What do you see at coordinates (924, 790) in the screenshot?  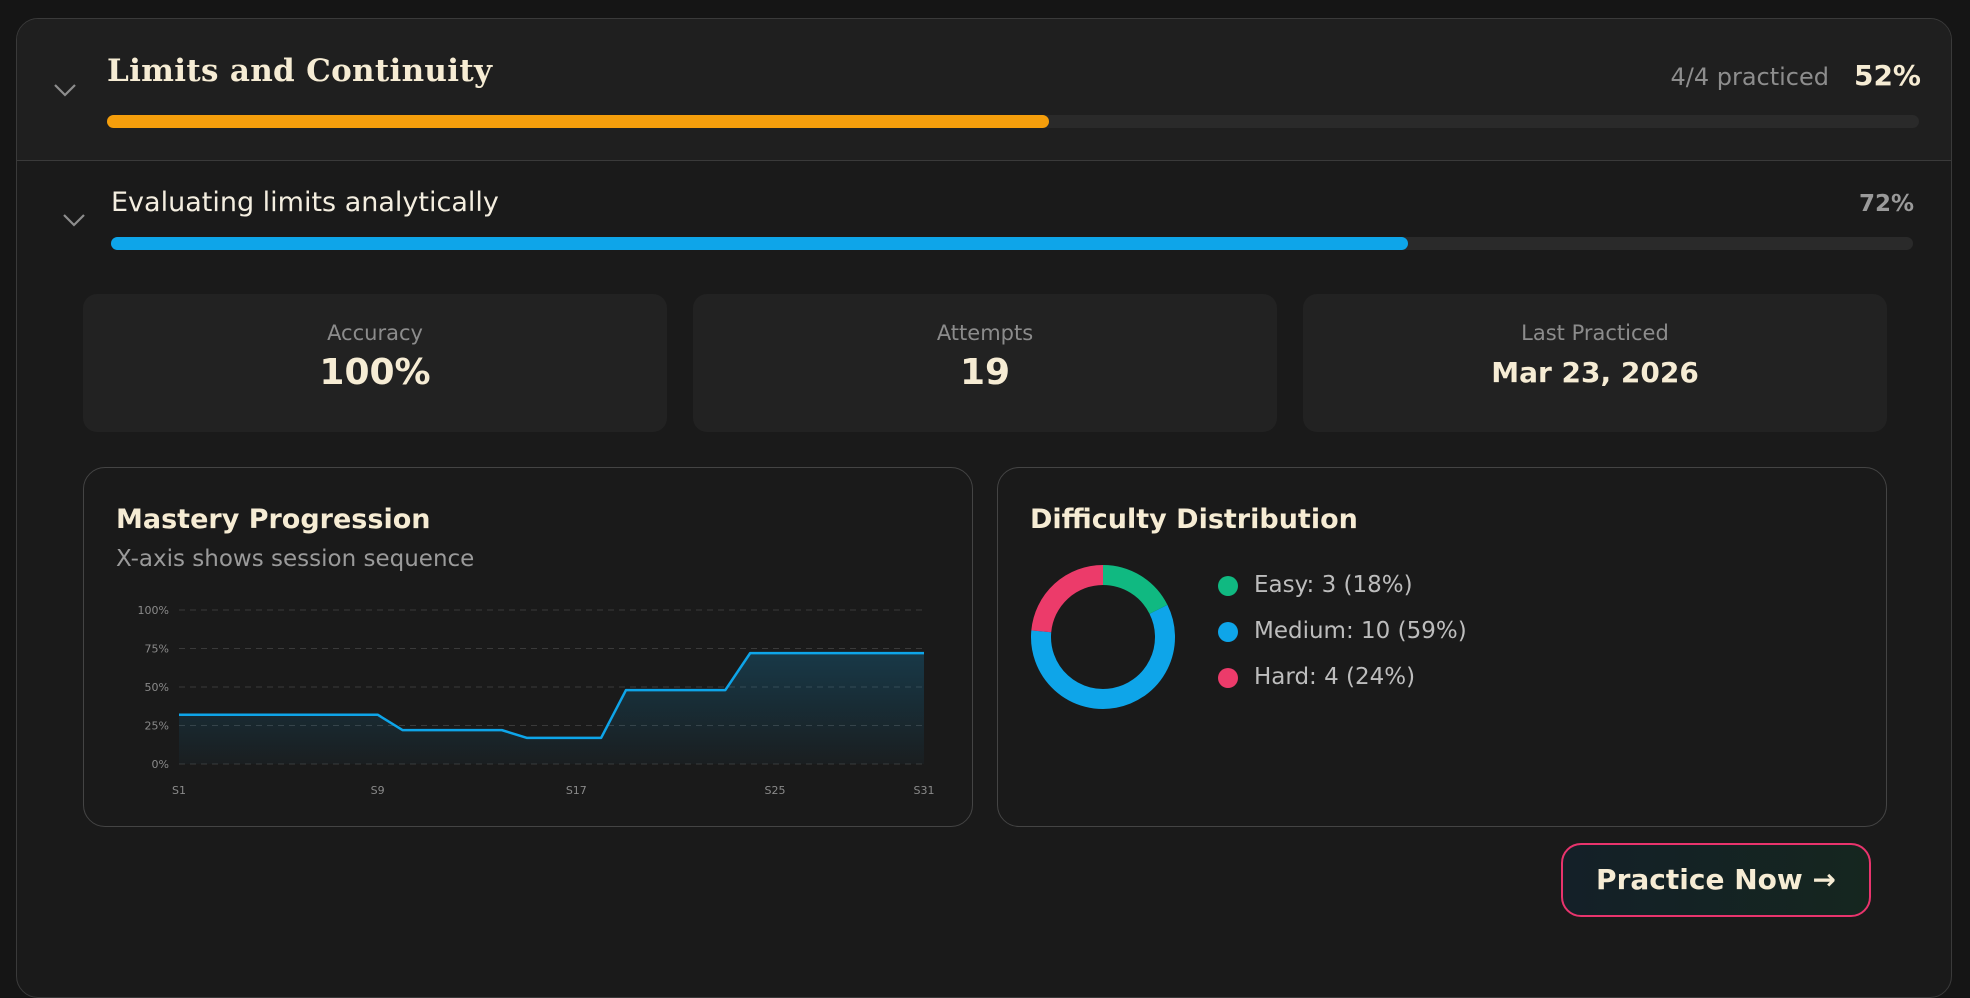 I see `x-tick-label: S31` at bounding box center [924, 790].